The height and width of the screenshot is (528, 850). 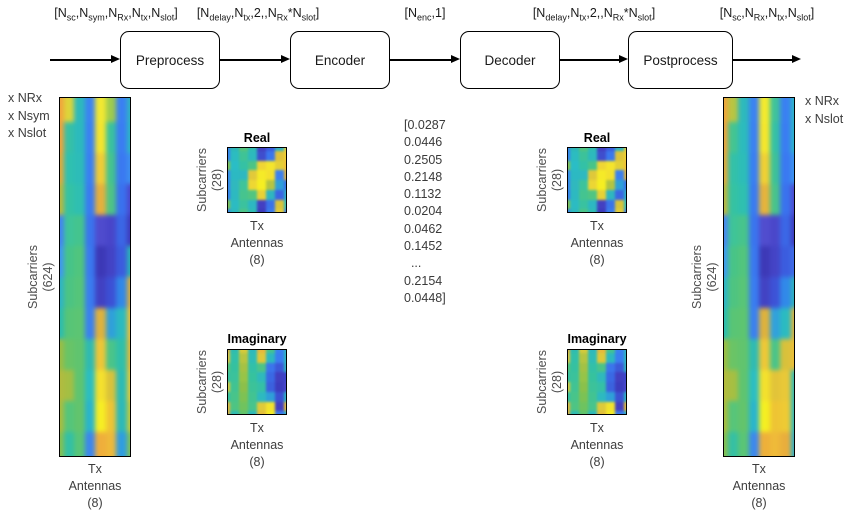 I want to click on encoded-dims-label: [Nenc,1], so click(x=425, y=14).